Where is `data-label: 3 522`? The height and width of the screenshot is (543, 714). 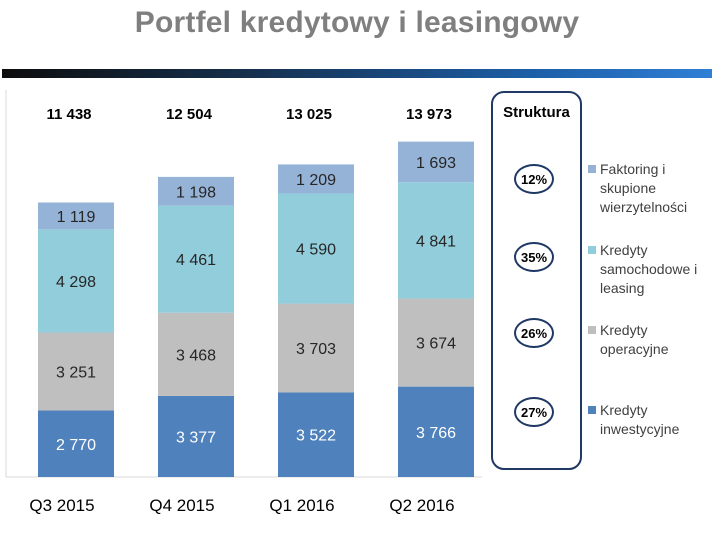 data-label: 3 522 is located at coordinates (316, 436).